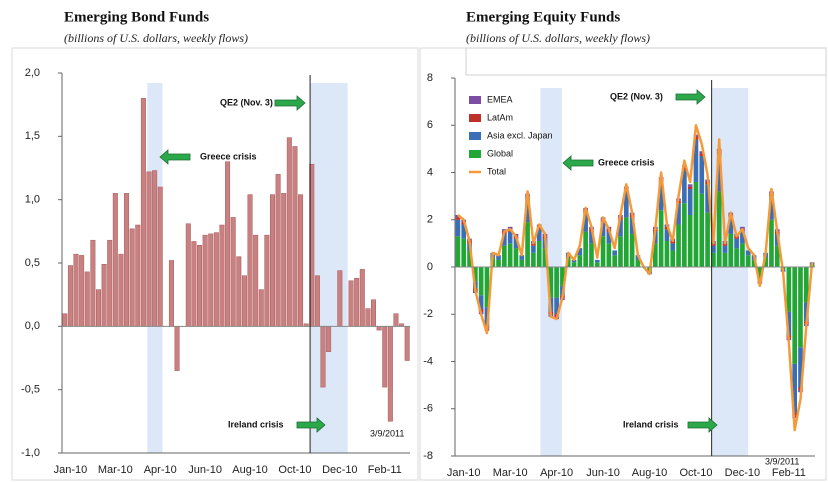  Describe the element at coordinates (32, 200) in the screenshot. I see `y-tick-label: 1,0` at that location.